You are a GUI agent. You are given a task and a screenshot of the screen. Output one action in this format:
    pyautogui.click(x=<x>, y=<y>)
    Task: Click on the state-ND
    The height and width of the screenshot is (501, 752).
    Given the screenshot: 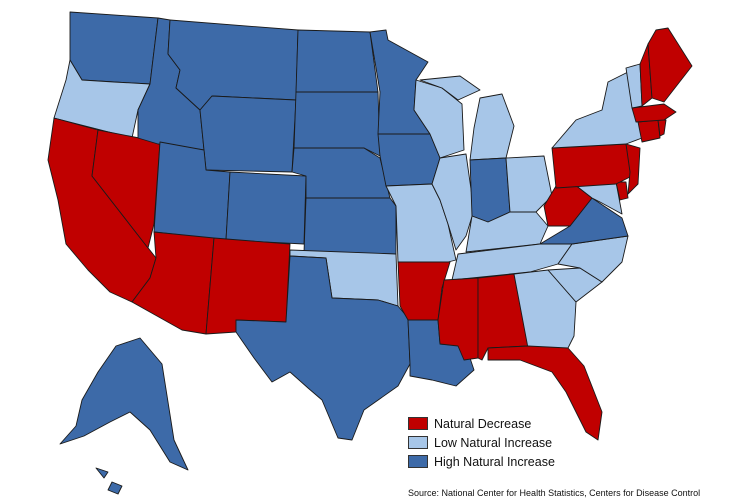 What is the action you would take?
    pyautogui.click(x=337, y=61)
    